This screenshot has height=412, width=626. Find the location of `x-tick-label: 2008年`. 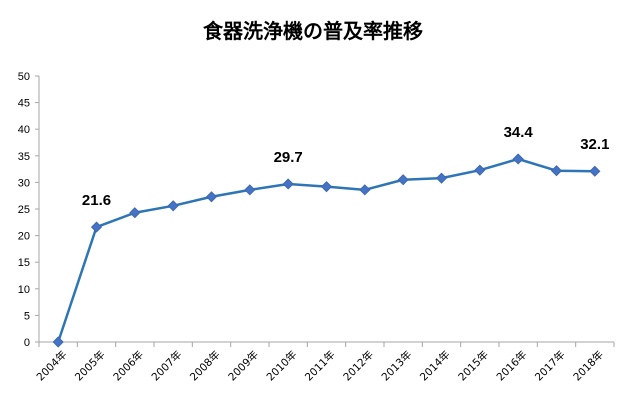

x-tick-label: 2008年 is located at coordinates (205, 366).